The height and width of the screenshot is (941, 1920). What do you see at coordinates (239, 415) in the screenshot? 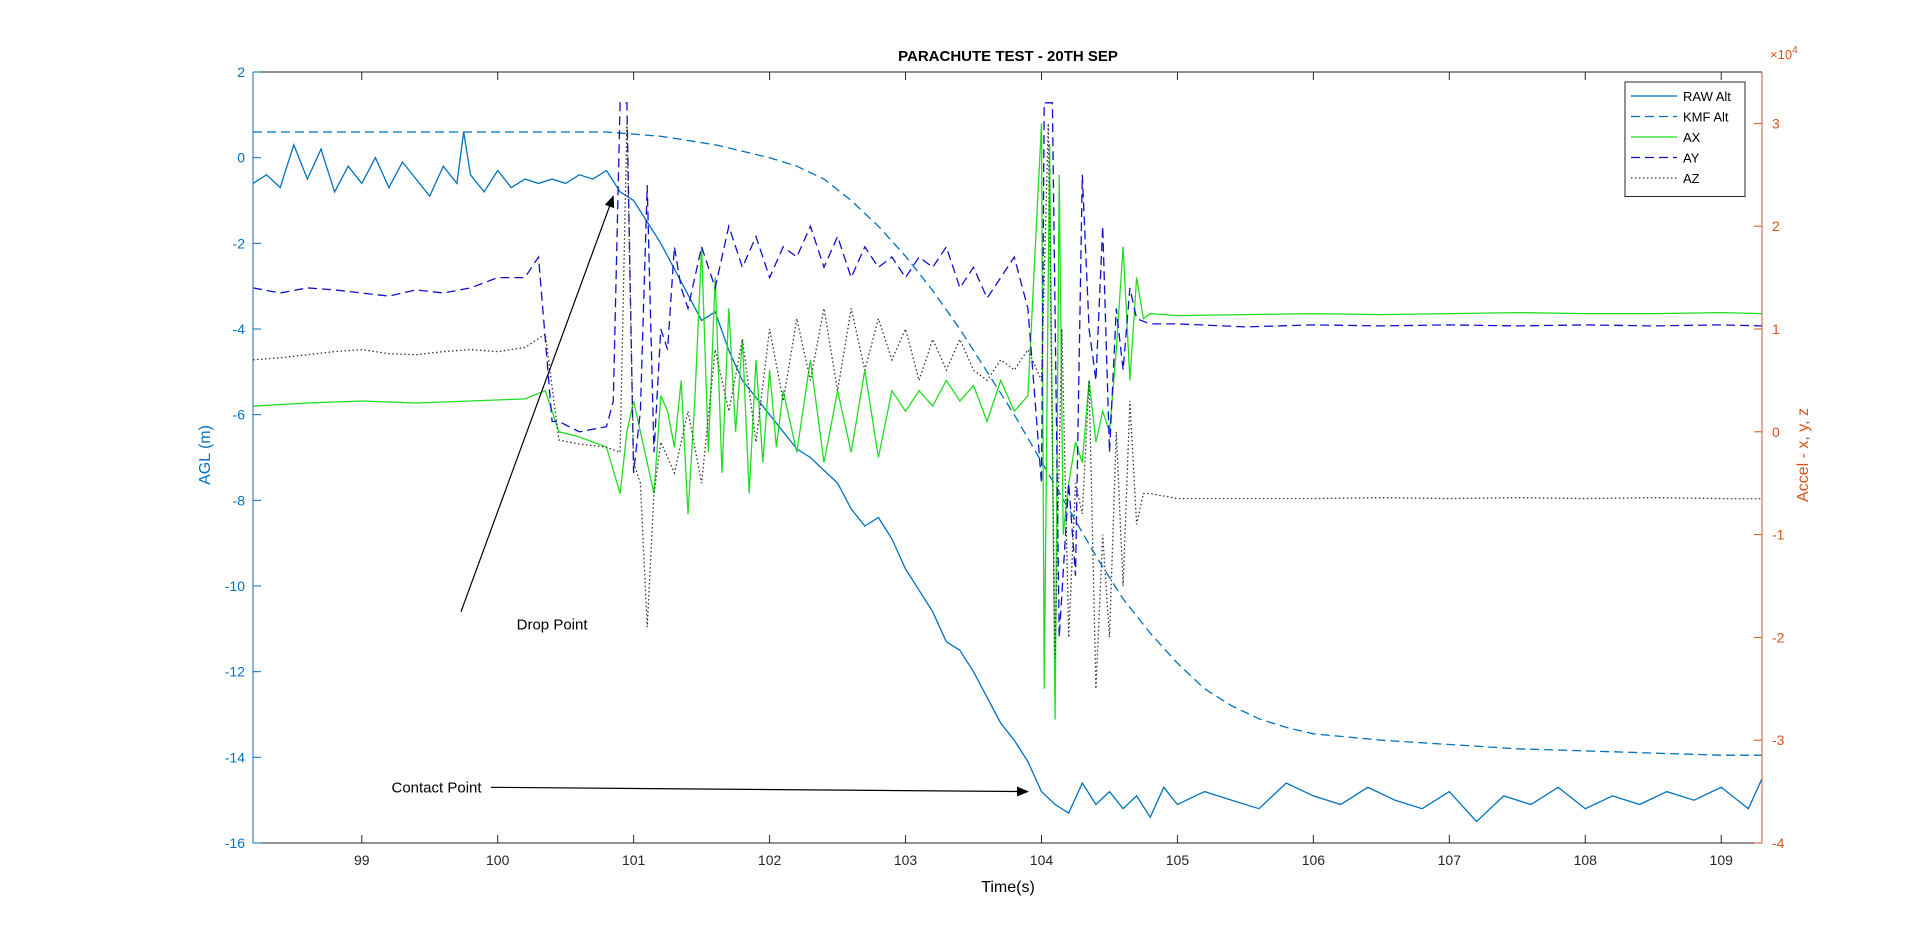
I see `y-left-tick-label: -6` at bounding box center [239, 415].